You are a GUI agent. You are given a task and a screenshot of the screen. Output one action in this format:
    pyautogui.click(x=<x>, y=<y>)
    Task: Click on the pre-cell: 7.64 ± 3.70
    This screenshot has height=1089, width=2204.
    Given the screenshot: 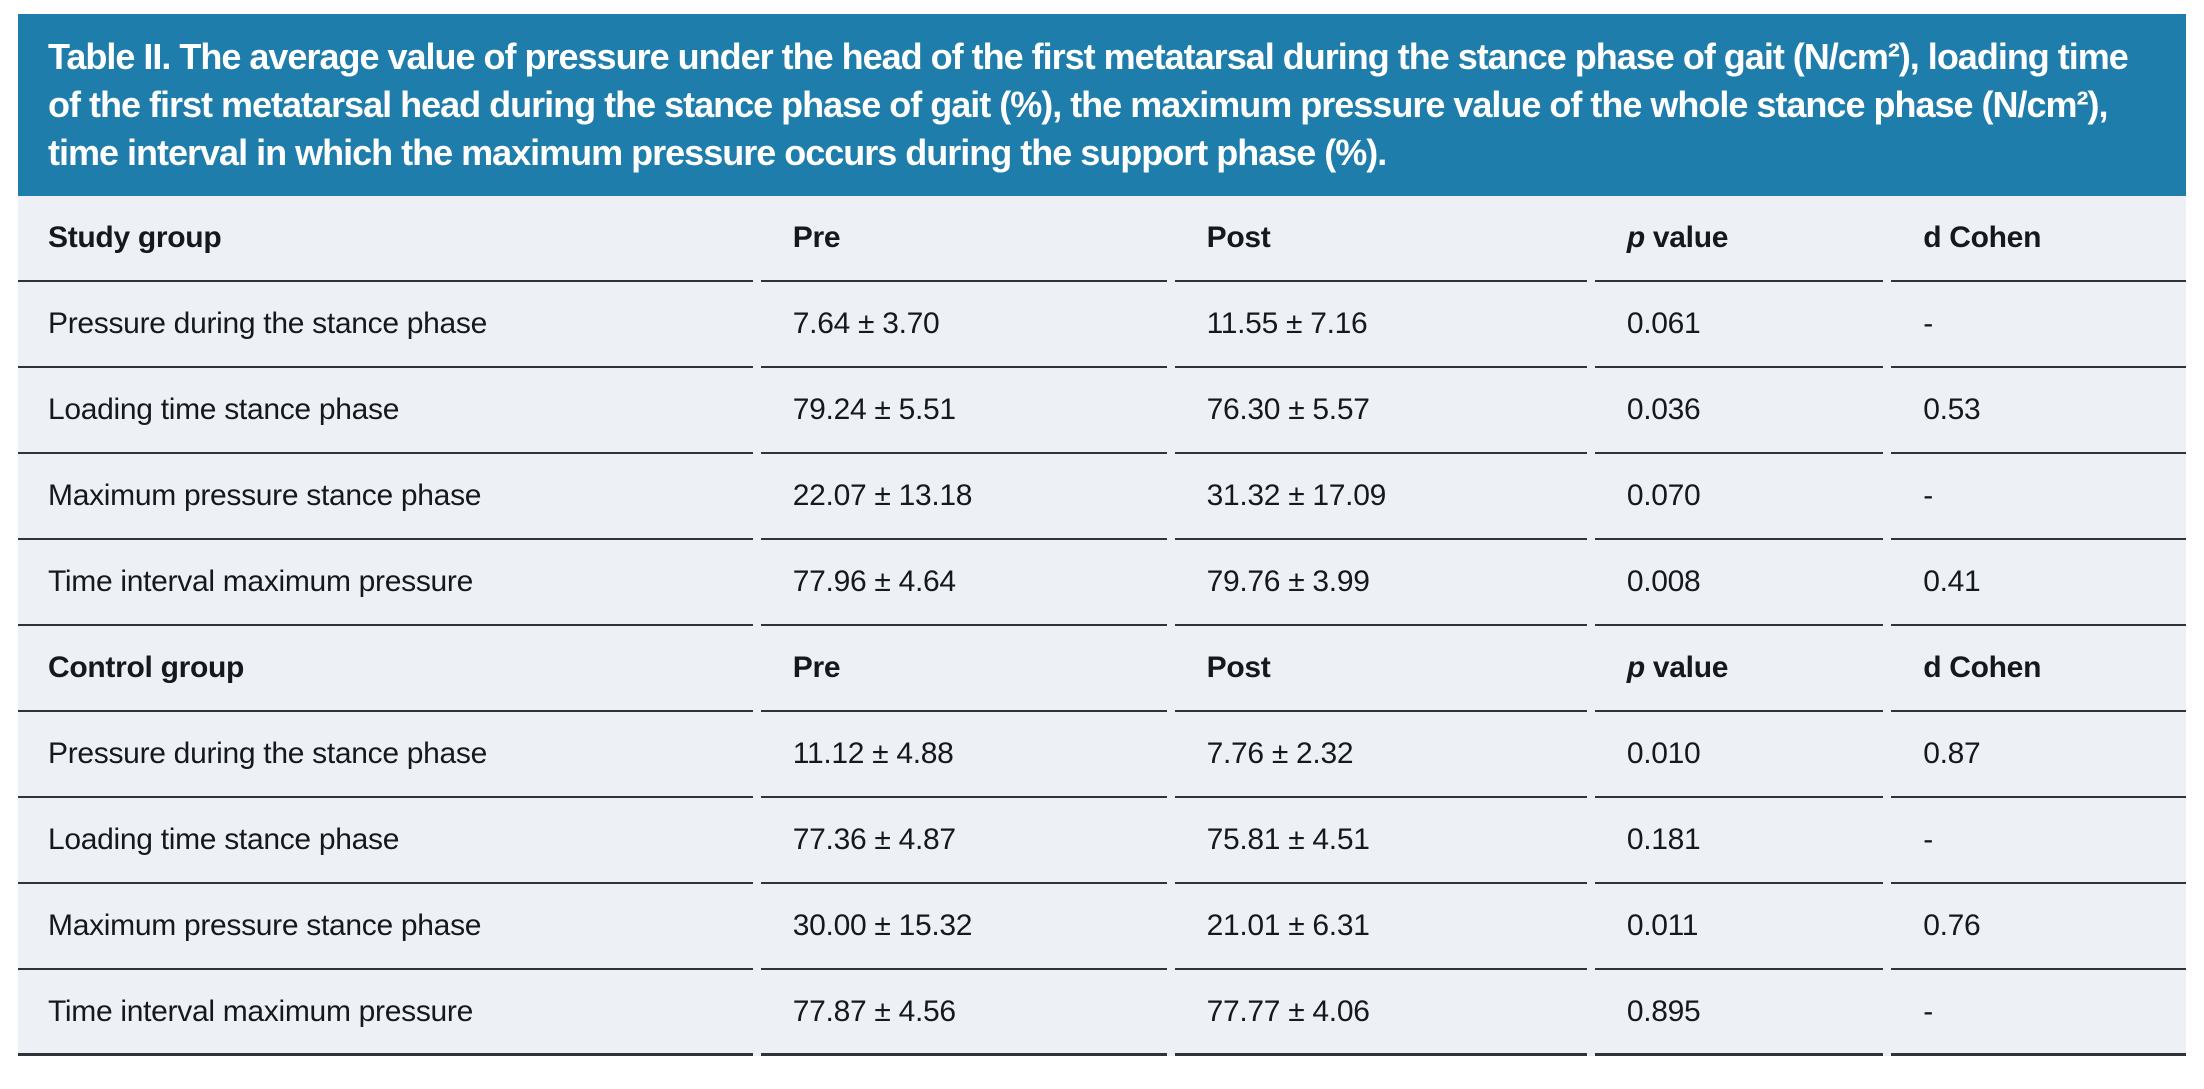 What is the action you would take?
    pyautogui.click(x=963, y=325)
    